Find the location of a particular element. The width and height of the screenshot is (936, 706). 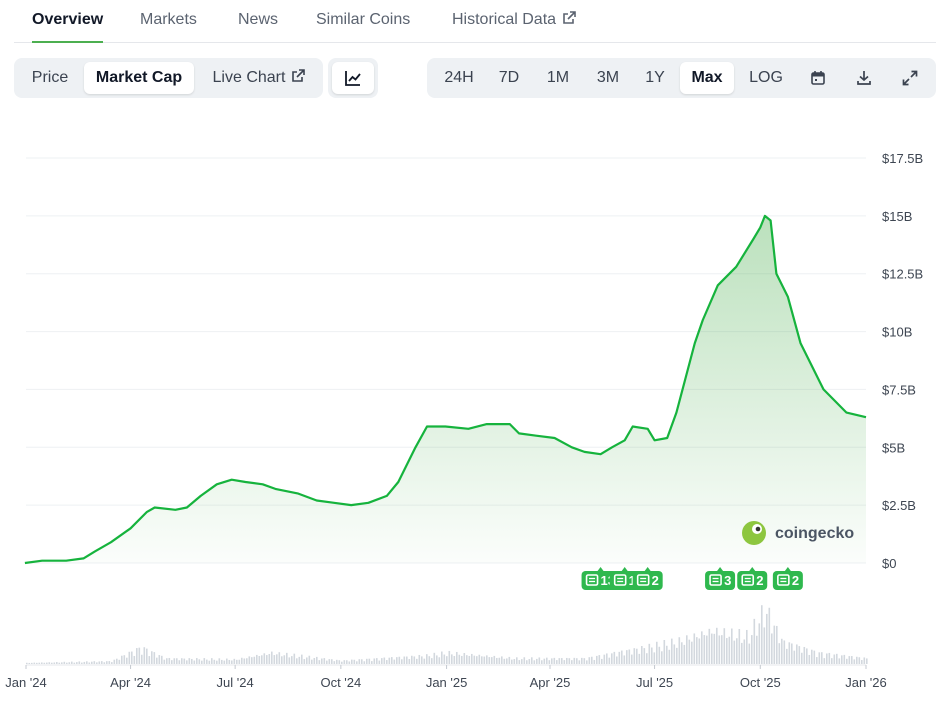

news-badge: 3 is located at coordinates (720, 578).